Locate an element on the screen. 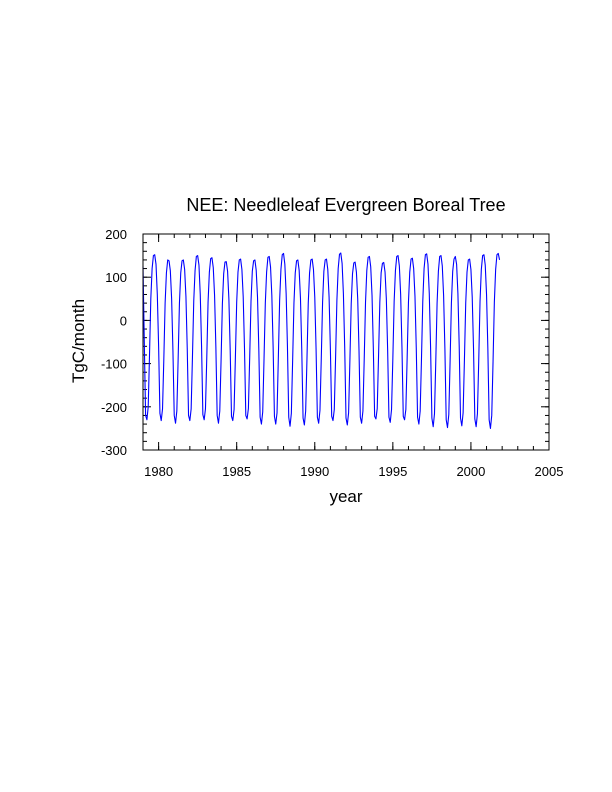 The image size is (612, 792). x-tick-label: 1990 is located at coordinates (314, 471).